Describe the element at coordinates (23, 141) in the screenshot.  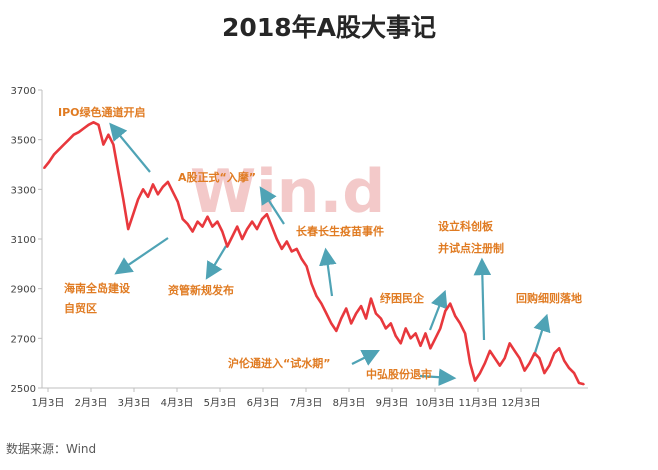
I see `y-tick-label: 3500` at that location.